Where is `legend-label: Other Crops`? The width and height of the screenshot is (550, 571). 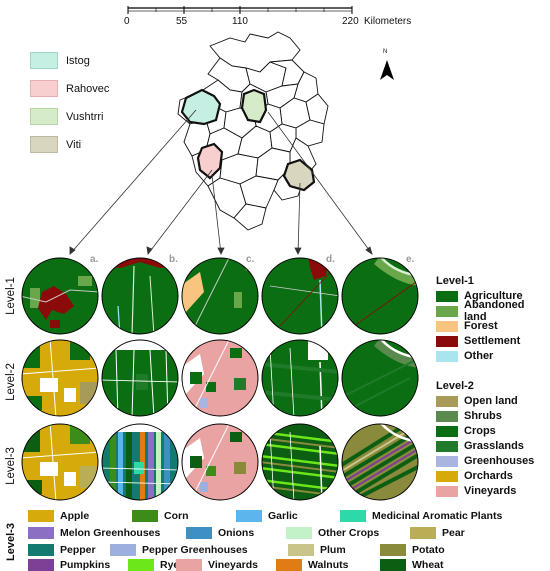
legend-label: Other Crops is located at coordinates (349, 532).